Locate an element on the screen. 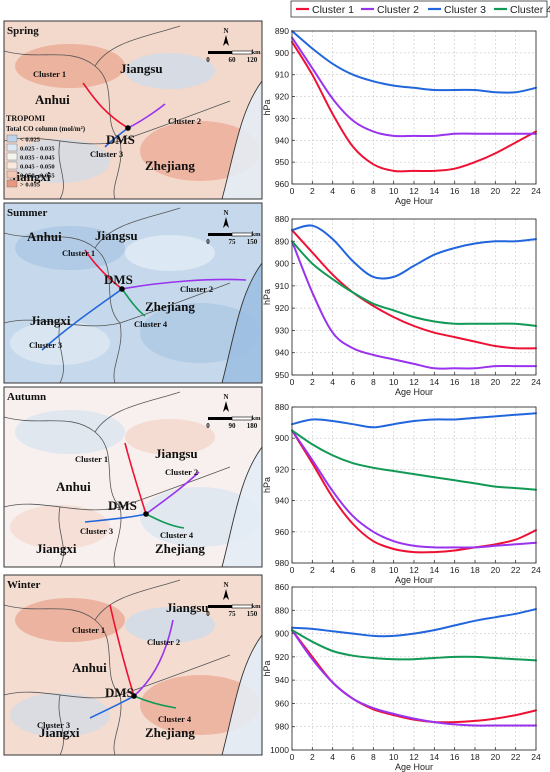 Image resolution: width=550 pixels, height=772 pixels. scale-label: 60 is located at coordinates (233, 60).